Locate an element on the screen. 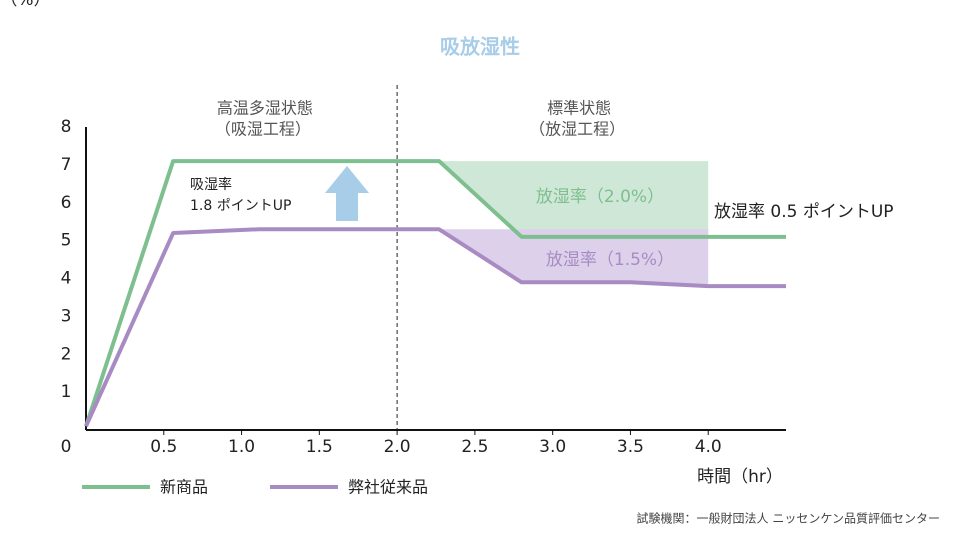  y-tick-label: 3 is located at coordinates (66, 316).